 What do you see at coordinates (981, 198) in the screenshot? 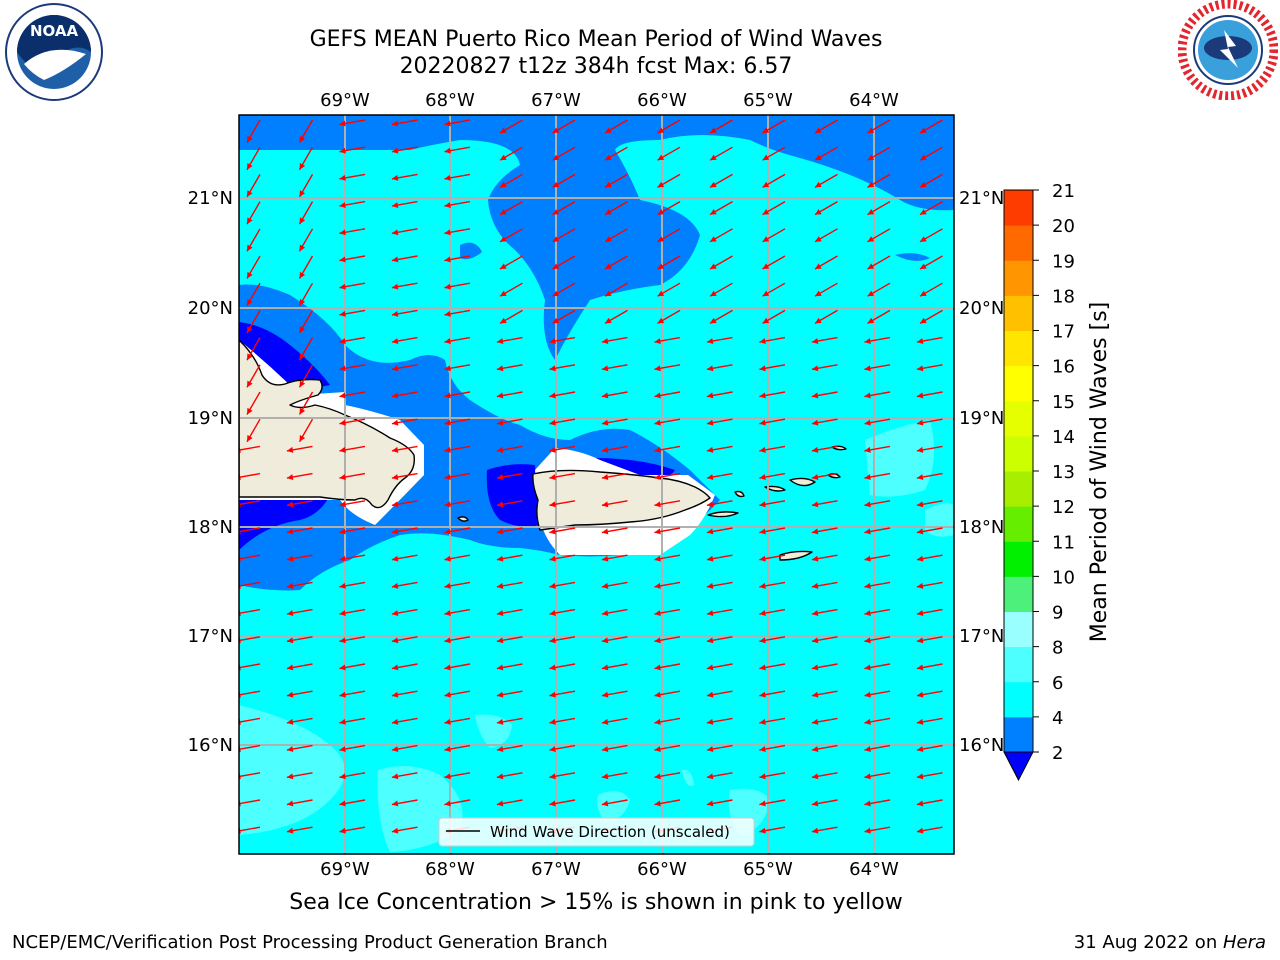
I see `lat-tick: 21°N` at bounding box center [981, 198].